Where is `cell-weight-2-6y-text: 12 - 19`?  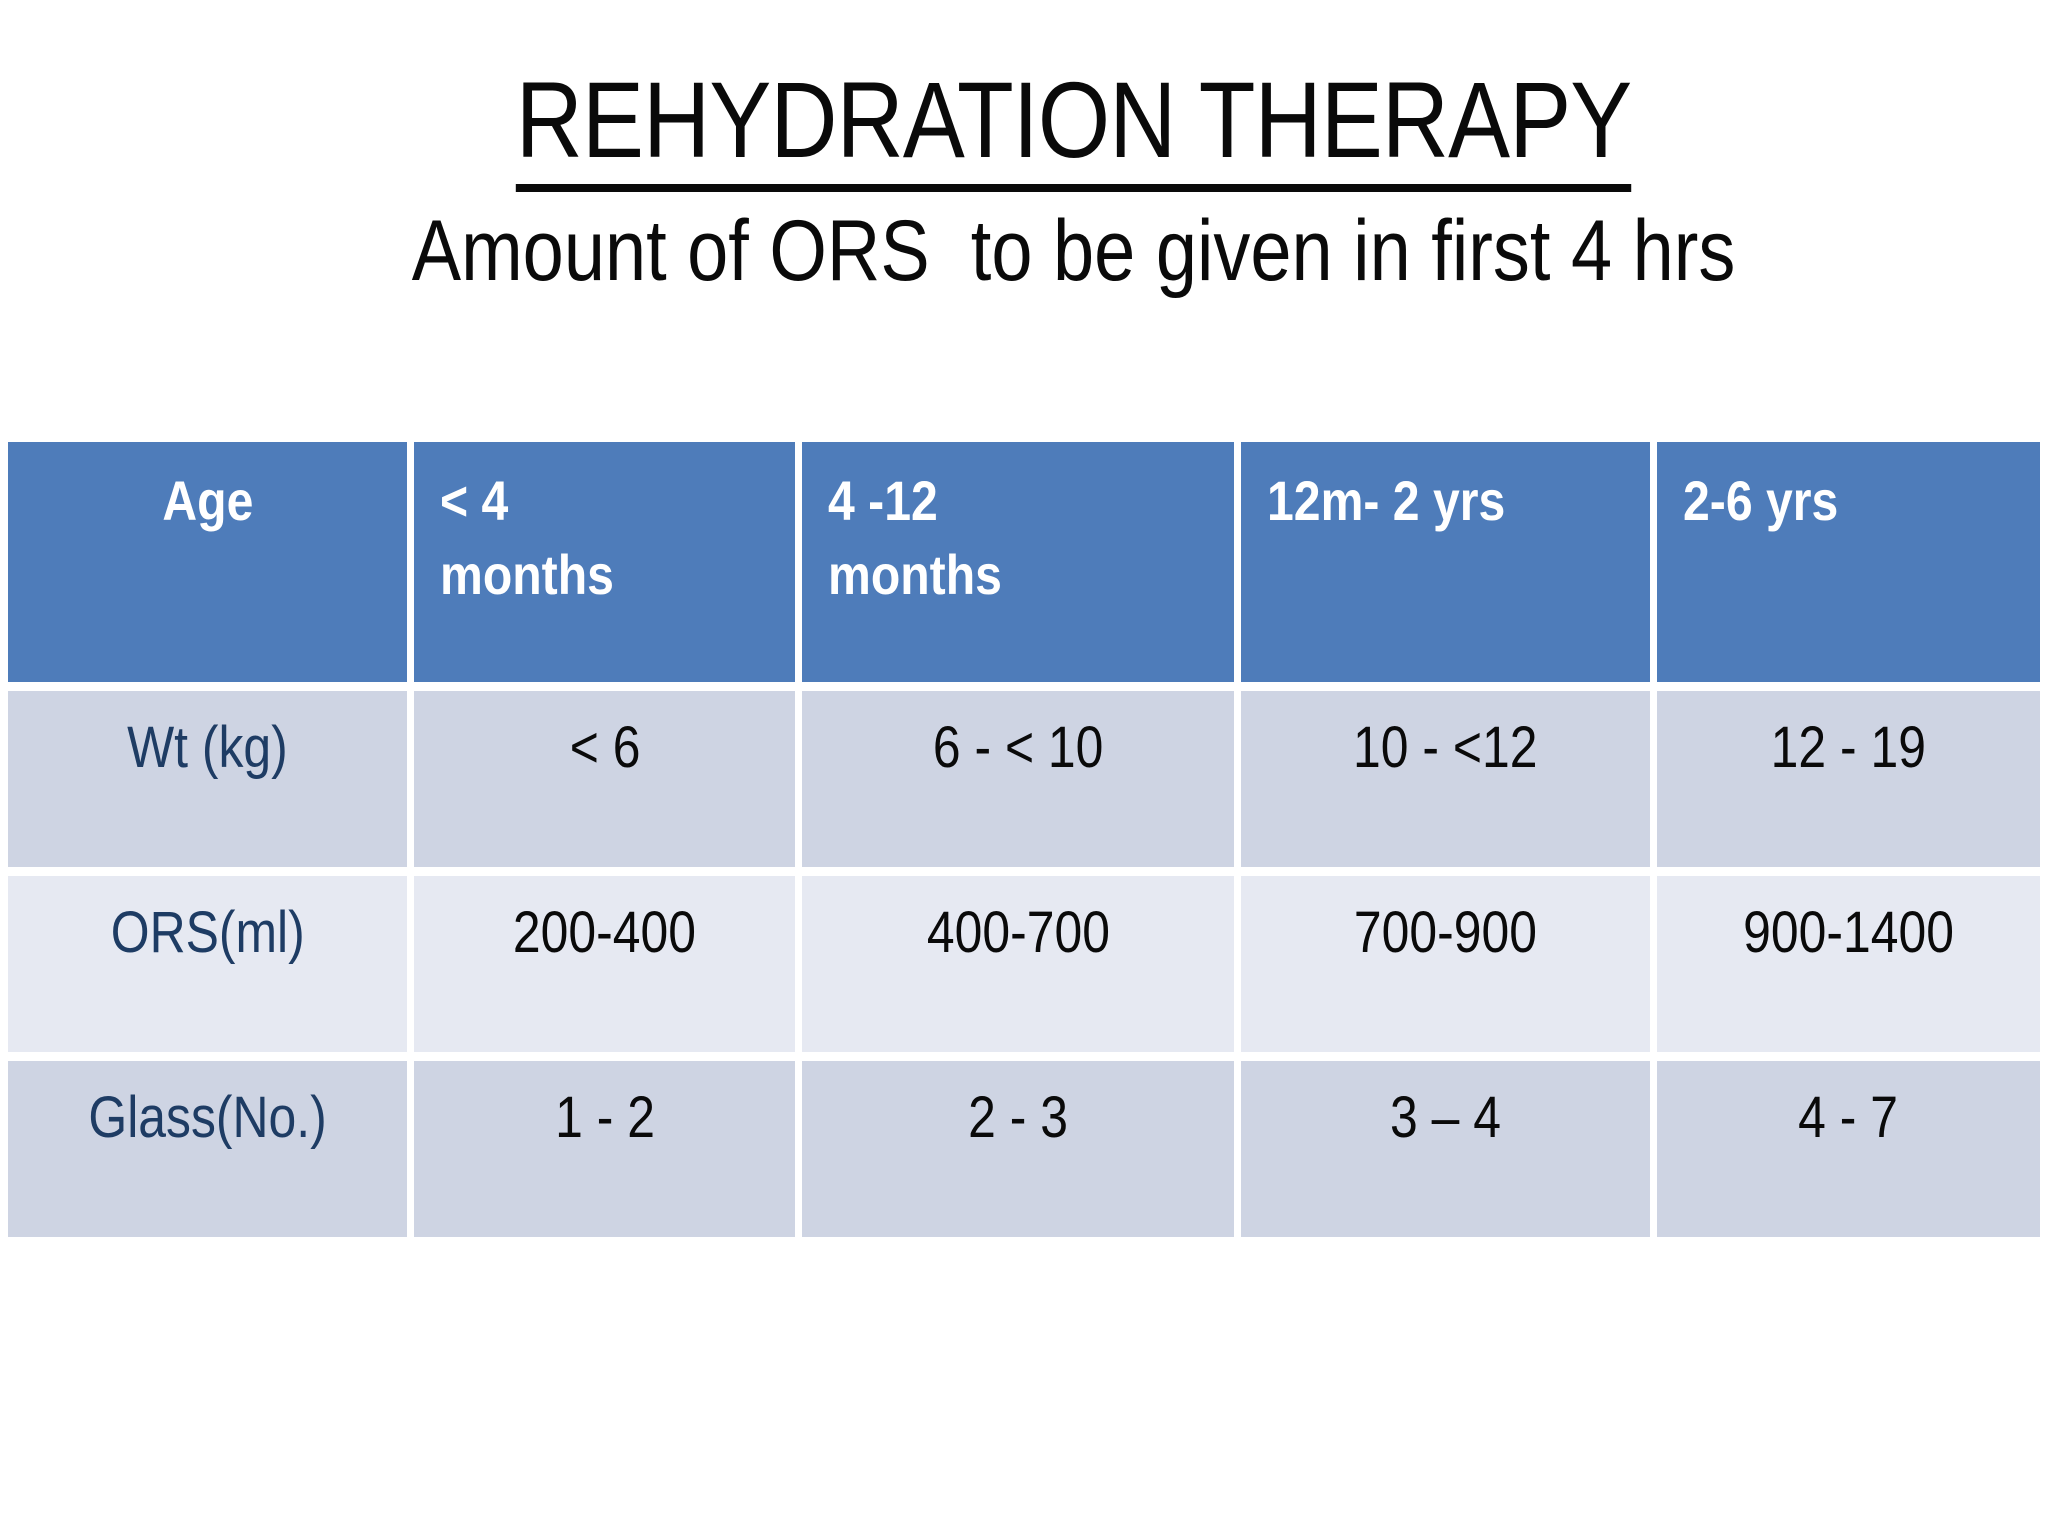
cell-weight-2-6y-text: 12 - 19 is located at coordinates (1848, 748).